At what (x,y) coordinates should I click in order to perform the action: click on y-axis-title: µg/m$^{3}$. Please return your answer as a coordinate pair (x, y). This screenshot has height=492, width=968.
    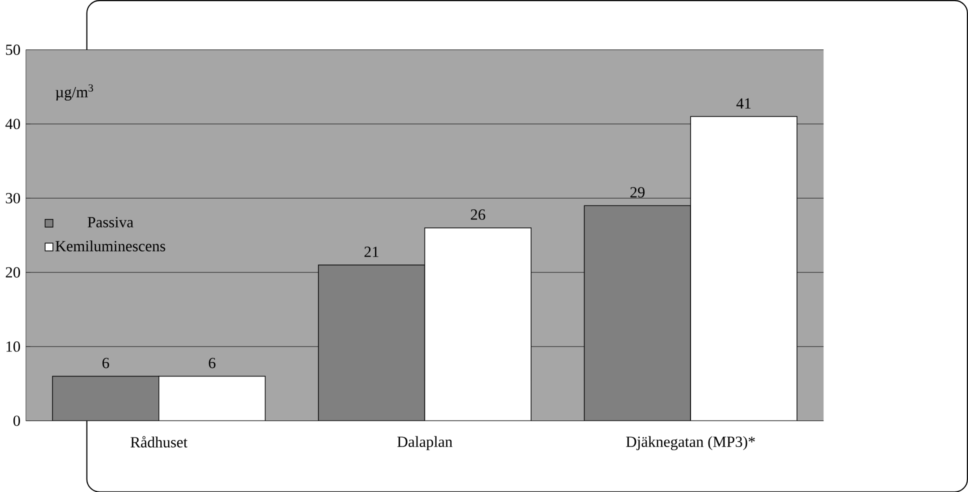
    Looking at the image, I should click on (75, 92).